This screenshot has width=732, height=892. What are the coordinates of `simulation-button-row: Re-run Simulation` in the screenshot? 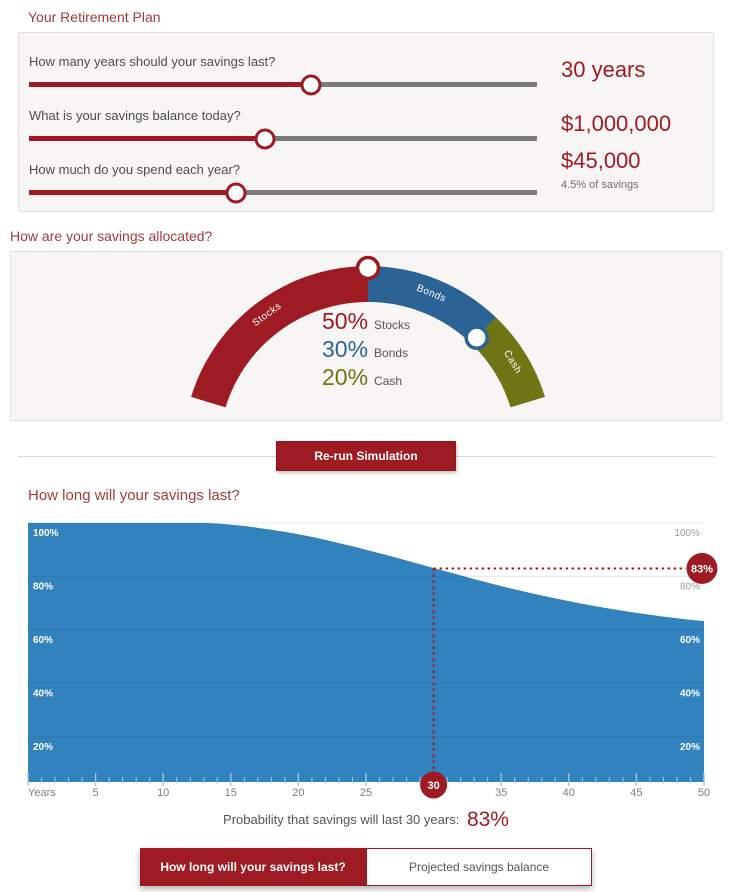 It's located at (366, 455).